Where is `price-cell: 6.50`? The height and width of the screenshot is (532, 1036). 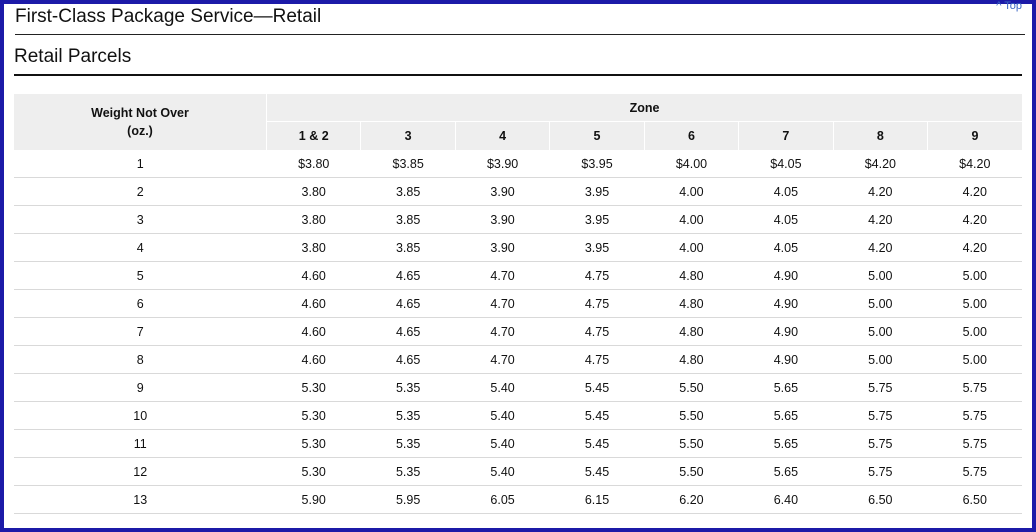 price-cell: 6.50 is located at coordinates (974, 499).